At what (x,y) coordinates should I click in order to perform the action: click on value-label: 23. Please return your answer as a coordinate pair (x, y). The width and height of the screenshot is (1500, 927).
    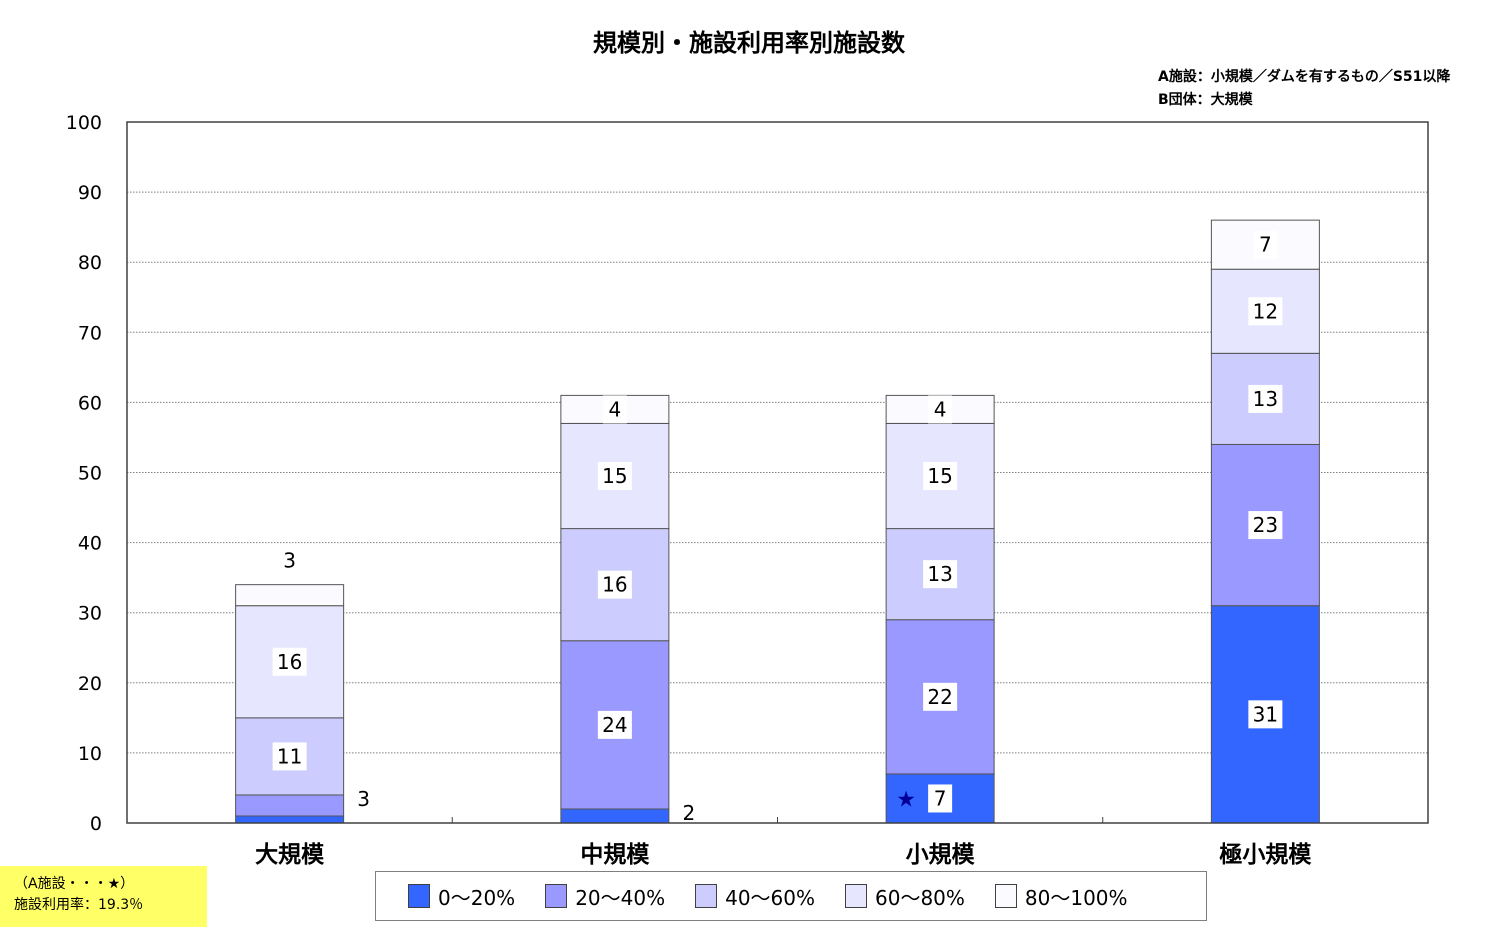
    Looking at the image, I should click on (1265, 525).